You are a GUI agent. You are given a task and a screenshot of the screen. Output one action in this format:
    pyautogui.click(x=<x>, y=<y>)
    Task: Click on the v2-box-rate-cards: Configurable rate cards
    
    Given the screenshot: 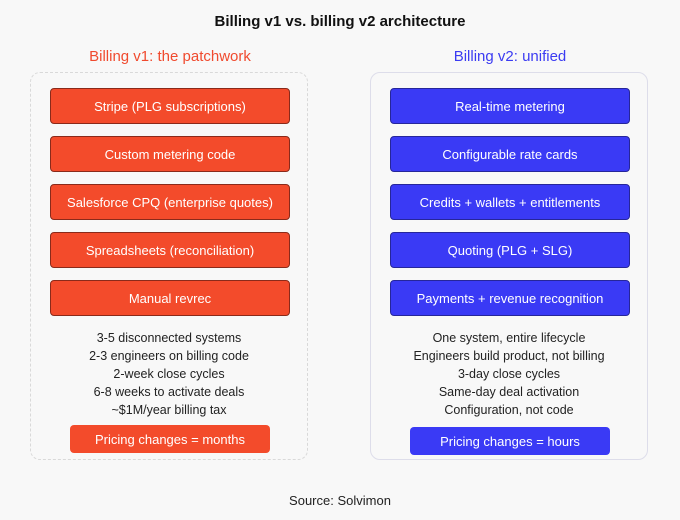 What is the action you would take?
    pyautogui.click(x=510, y=154)
    